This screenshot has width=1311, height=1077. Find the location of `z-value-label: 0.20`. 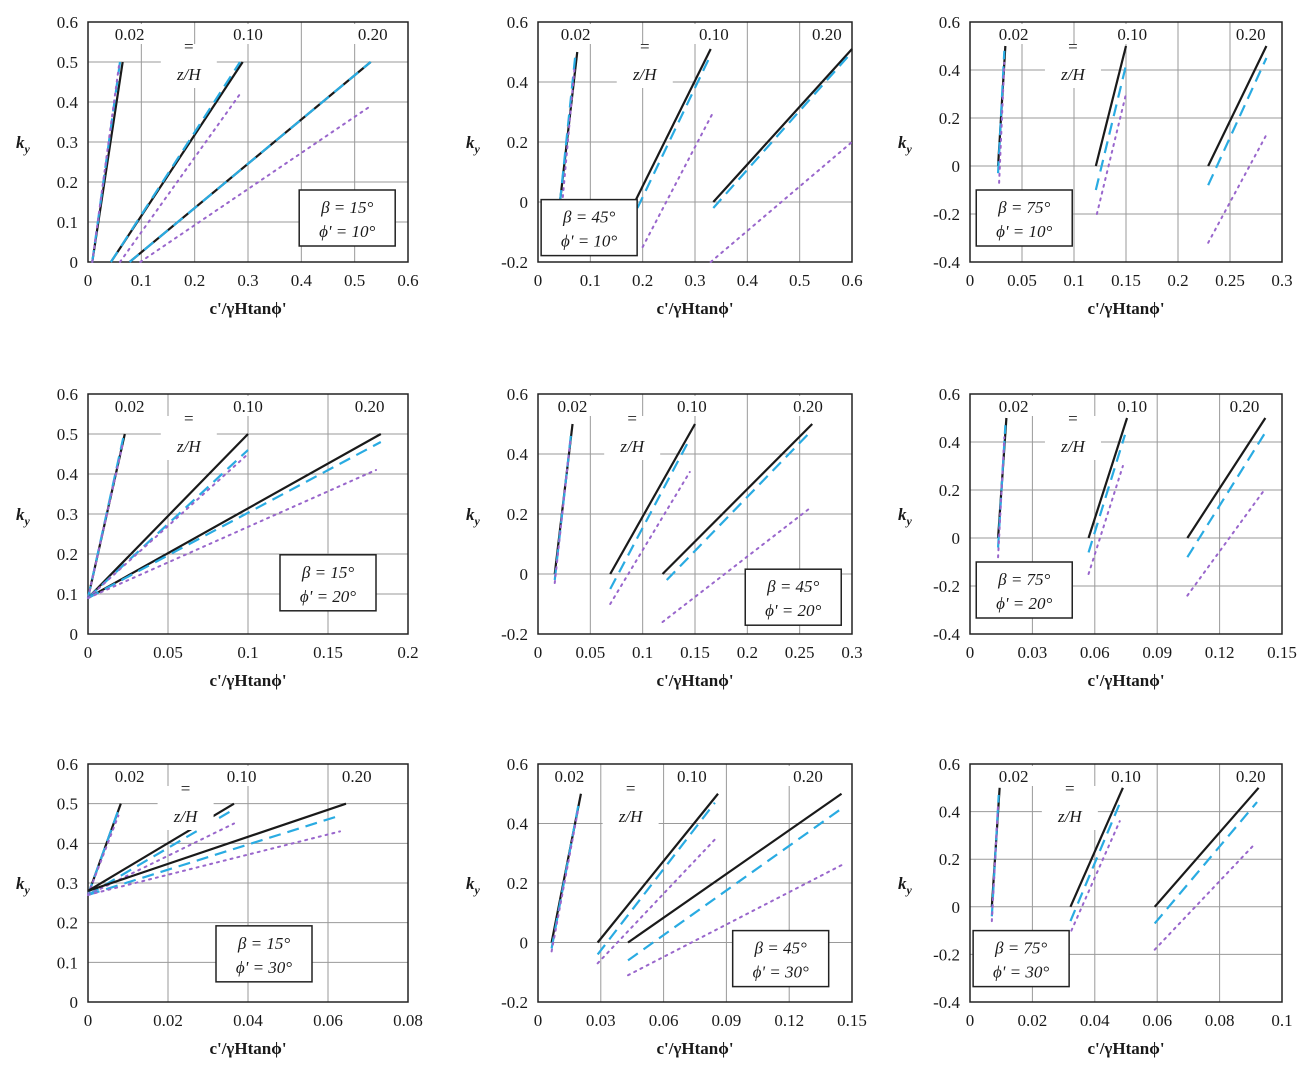

z-value-label: 0.20 is located at coordinates (808, 406).